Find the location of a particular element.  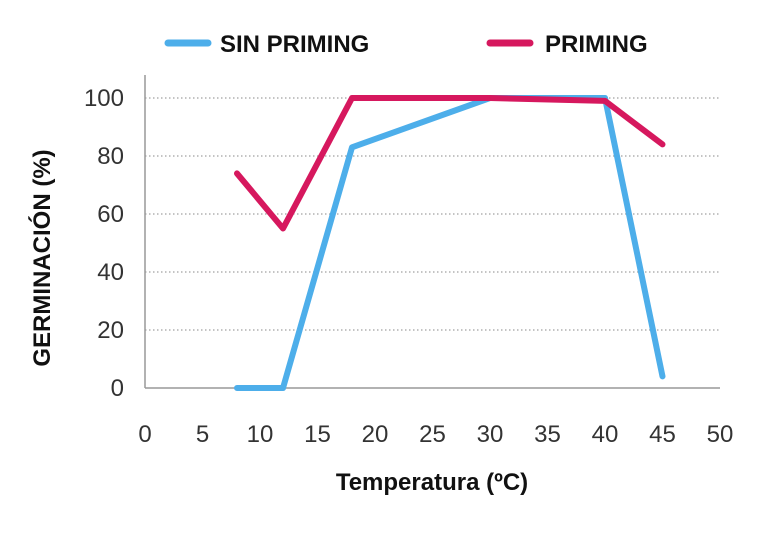

x-tick-labels: 0 5 10 15 20 25 30 35 40 45 50 is located at coordinates (435, 434).